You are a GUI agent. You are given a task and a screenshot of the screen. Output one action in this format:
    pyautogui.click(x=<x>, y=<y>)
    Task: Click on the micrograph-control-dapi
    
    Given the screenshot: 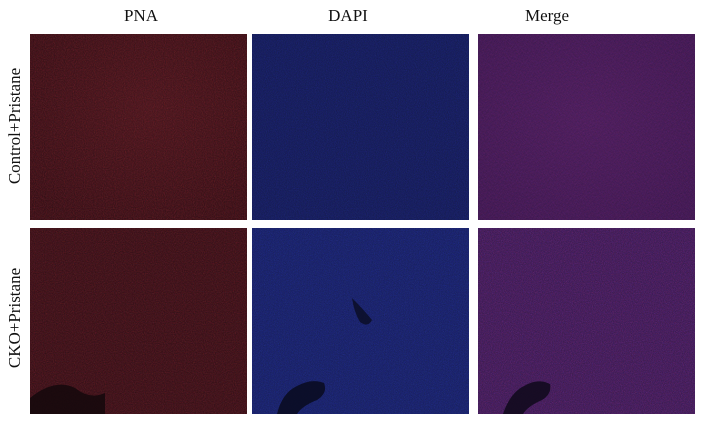 What is the action you would take?
    pyautogui.click(x=360, y=127)
    